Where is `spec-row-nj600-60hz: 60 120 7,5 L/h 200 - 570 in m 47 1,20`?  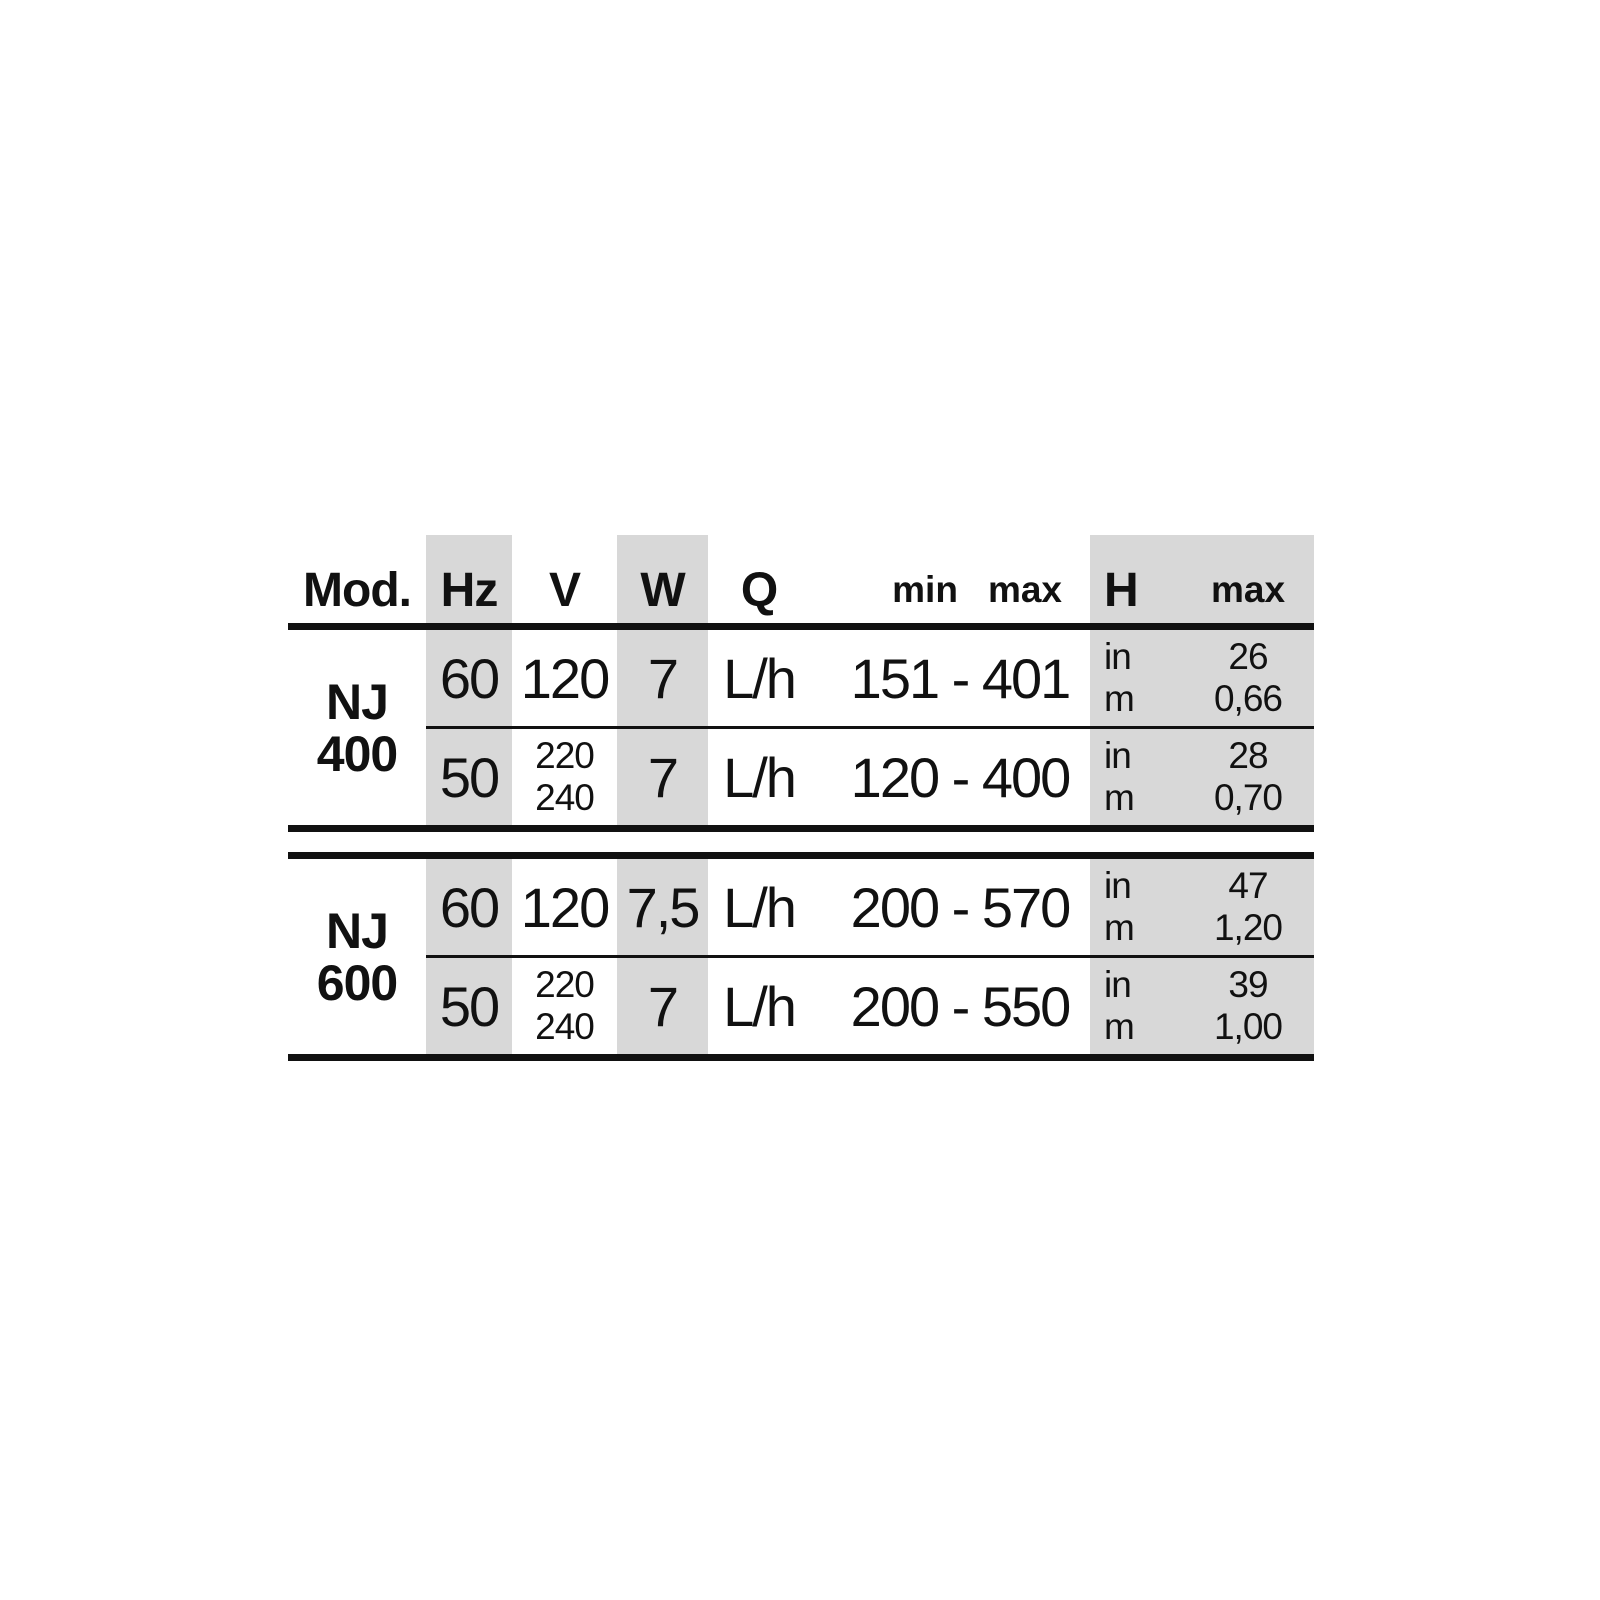 spec-row-nj600-60hz: 60 120 7,5 L/h 200 - 570 in m 47 1,20 is located at coordinates (870, 907).